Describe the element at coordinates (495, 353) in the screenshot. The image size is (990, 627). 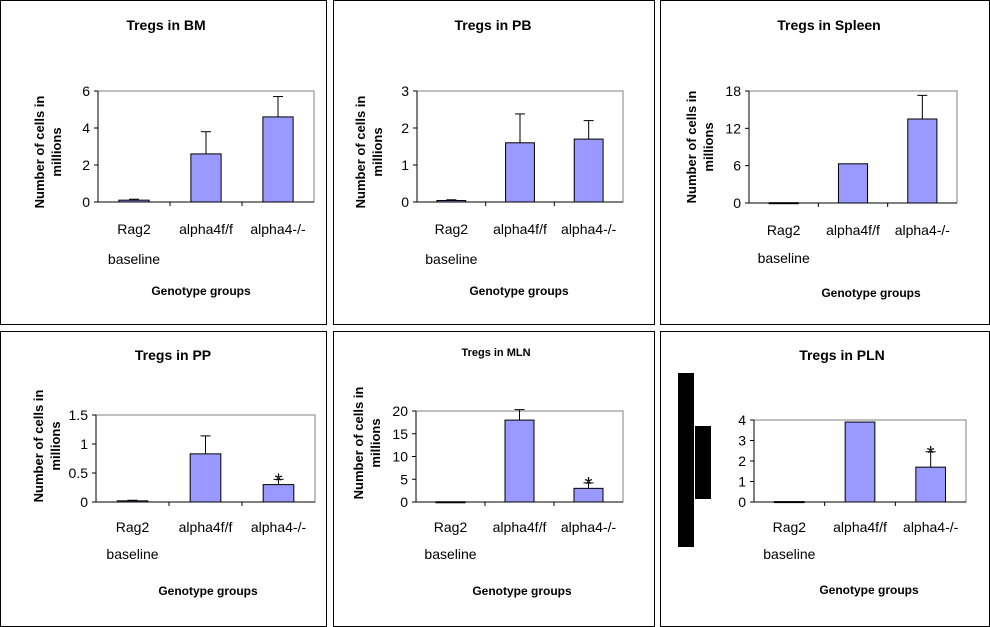
I see `chart-title: Tregs in MLN` at that location.